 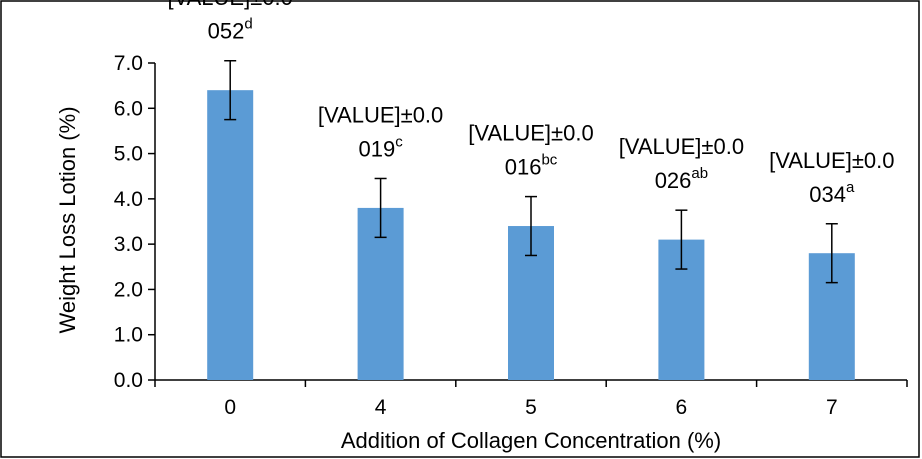 What do you see at coordinates (128, 63) in the screenshot?
I see `y-tick-label: 7.0` at bounding box center [128, 63].